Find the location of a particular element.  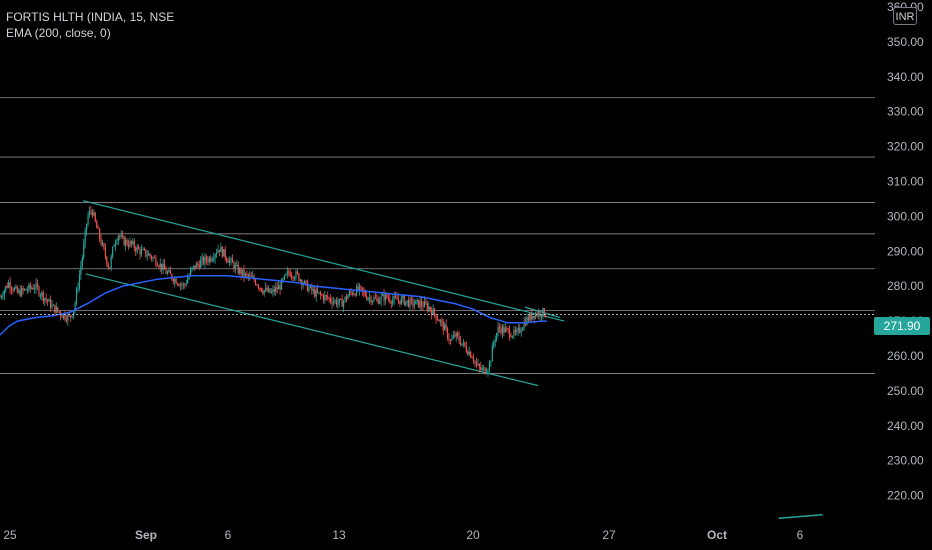

currency-badge: INR is located at coordinates (905, 16).